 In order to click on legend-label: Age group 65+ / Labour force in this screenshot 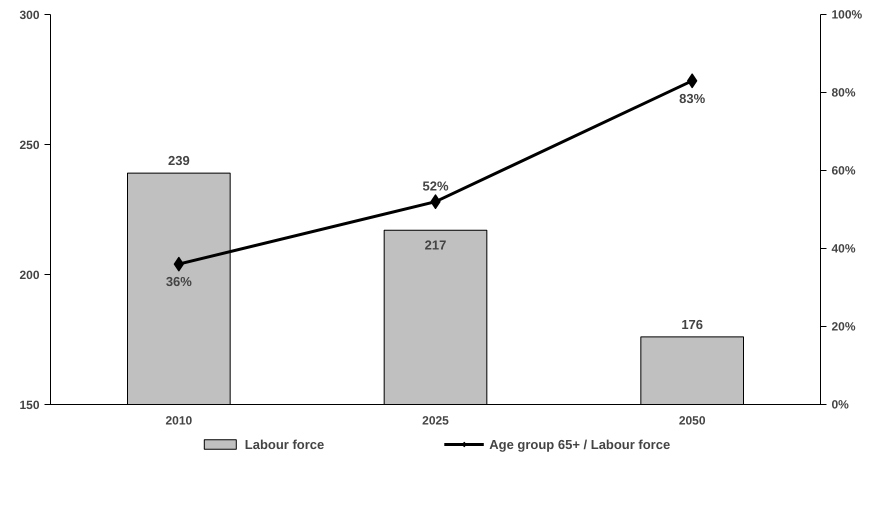, I will do `click(579, 444)`.